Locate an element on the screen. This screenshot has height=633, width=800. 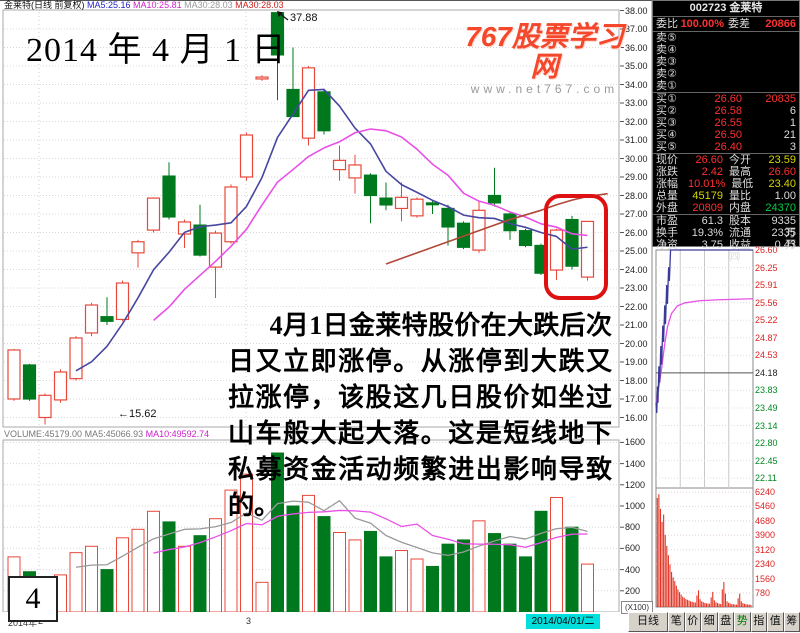
tab-价: 价 is located at coordinates (692, 622).